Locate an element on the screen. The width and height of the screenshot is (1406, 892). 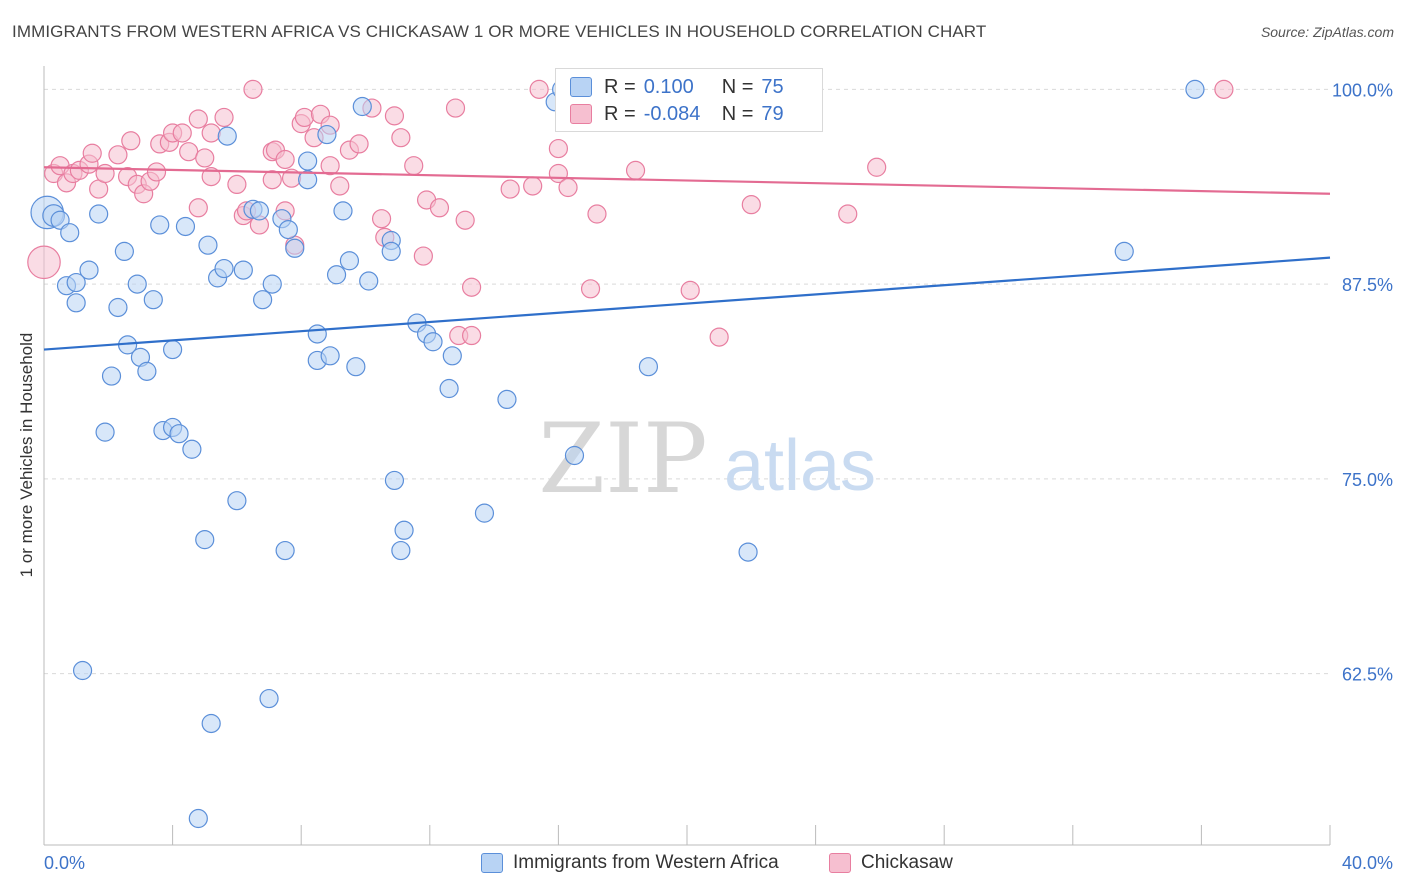
bottom-legend-label-pink: Chickasaw is located at coordinates (907, 862).